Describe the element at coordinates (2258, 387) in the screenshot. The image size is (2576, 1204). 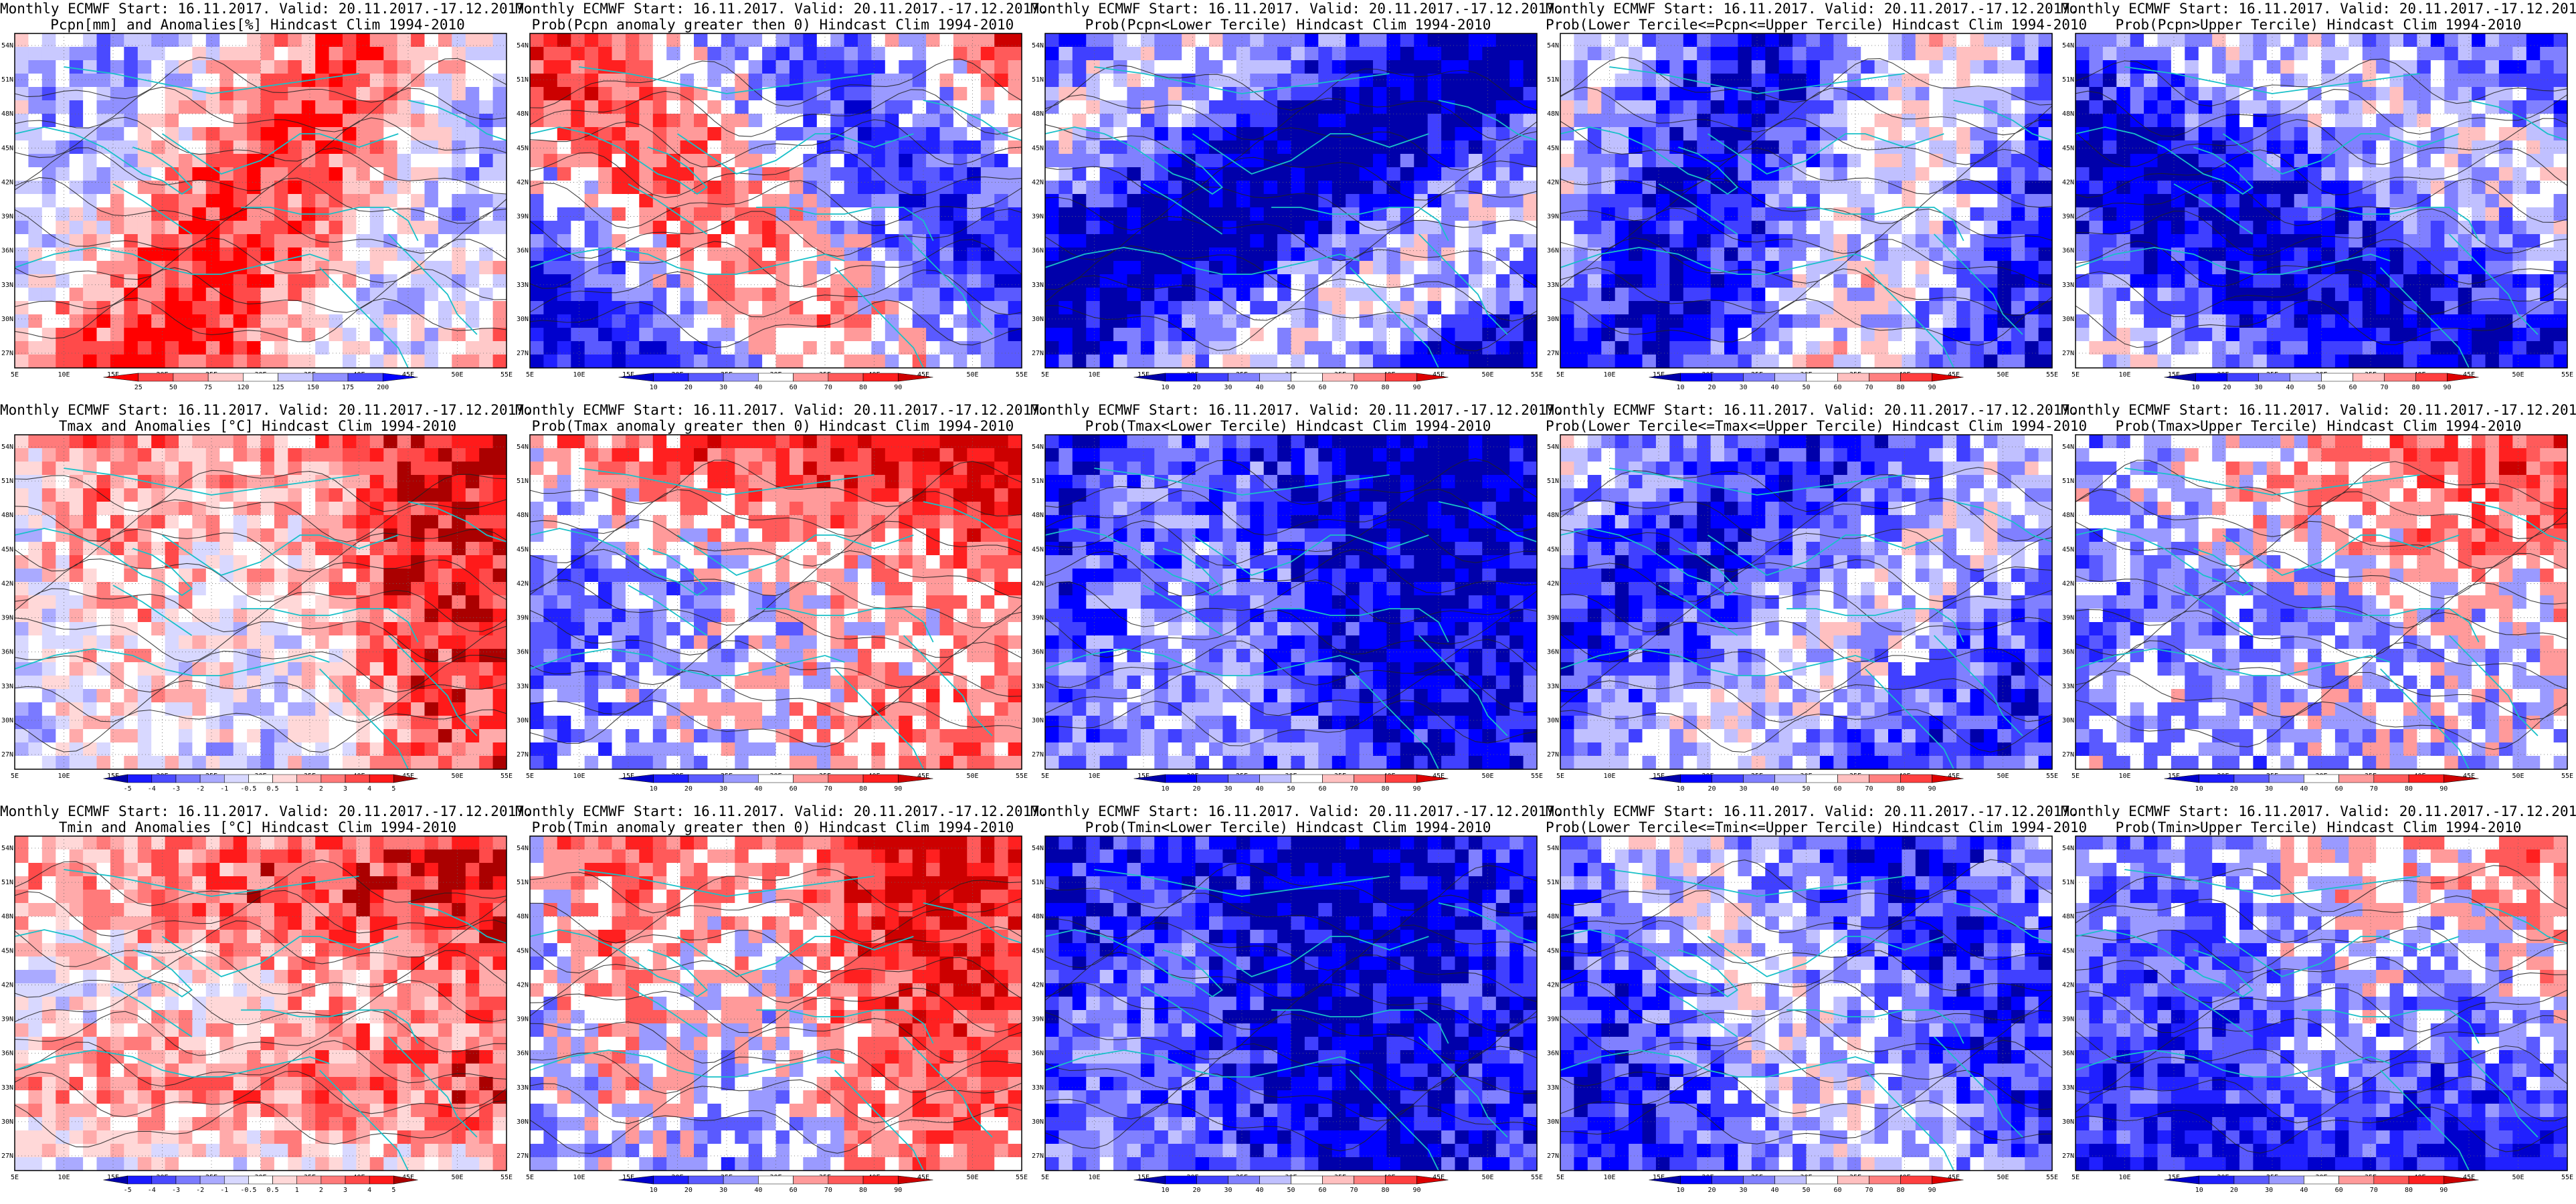
I see `colorbar-tick-label: 30` at that location.